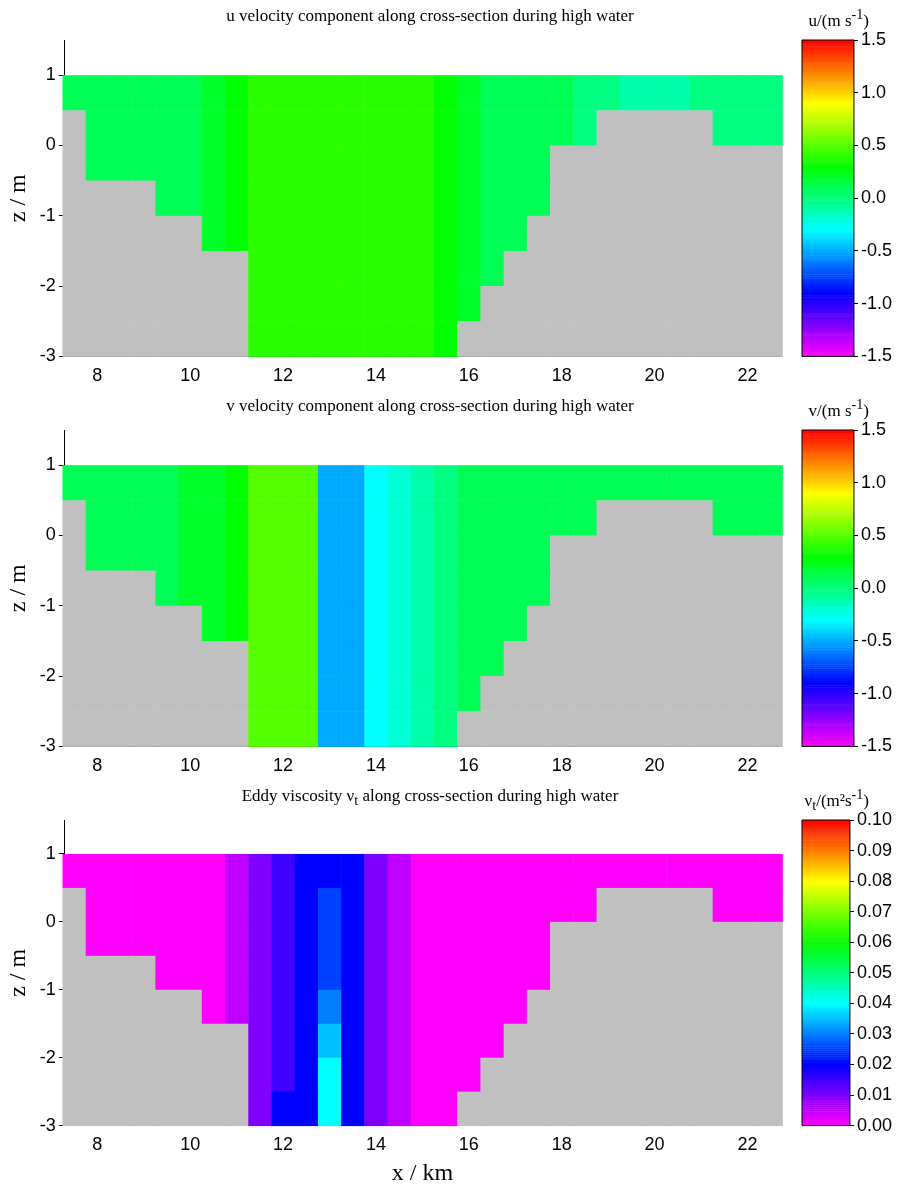 The height and width of the screenshot is (1190, 899). Describe the element at coordinates (874, 1094) in the screenshot. I see `color-bar-label: 0.01` at that location.